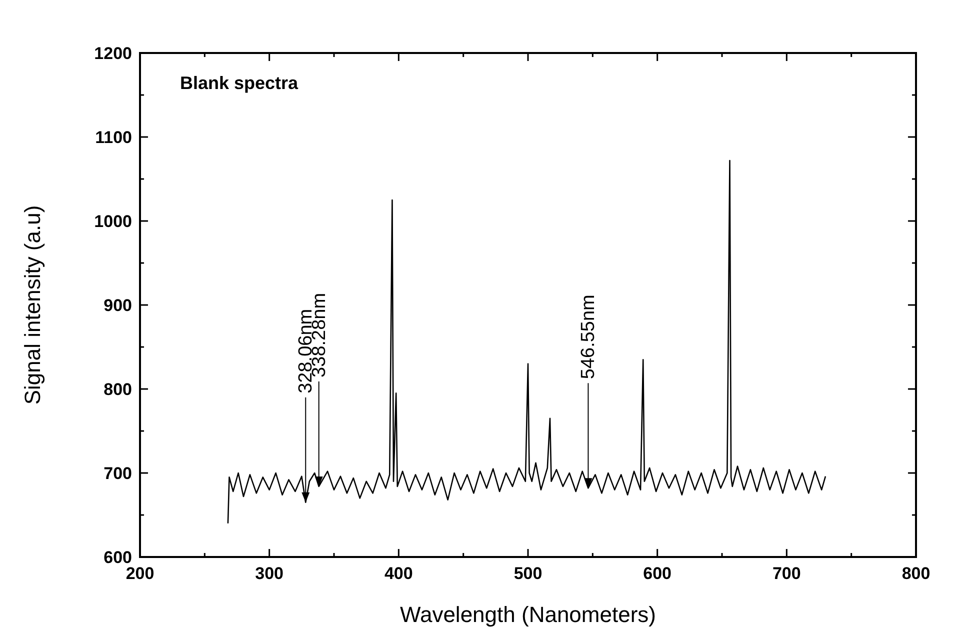  Describe the element at coordinates (113, 221) in the screenshot. I see `y-tick-label: 1000` at that location.